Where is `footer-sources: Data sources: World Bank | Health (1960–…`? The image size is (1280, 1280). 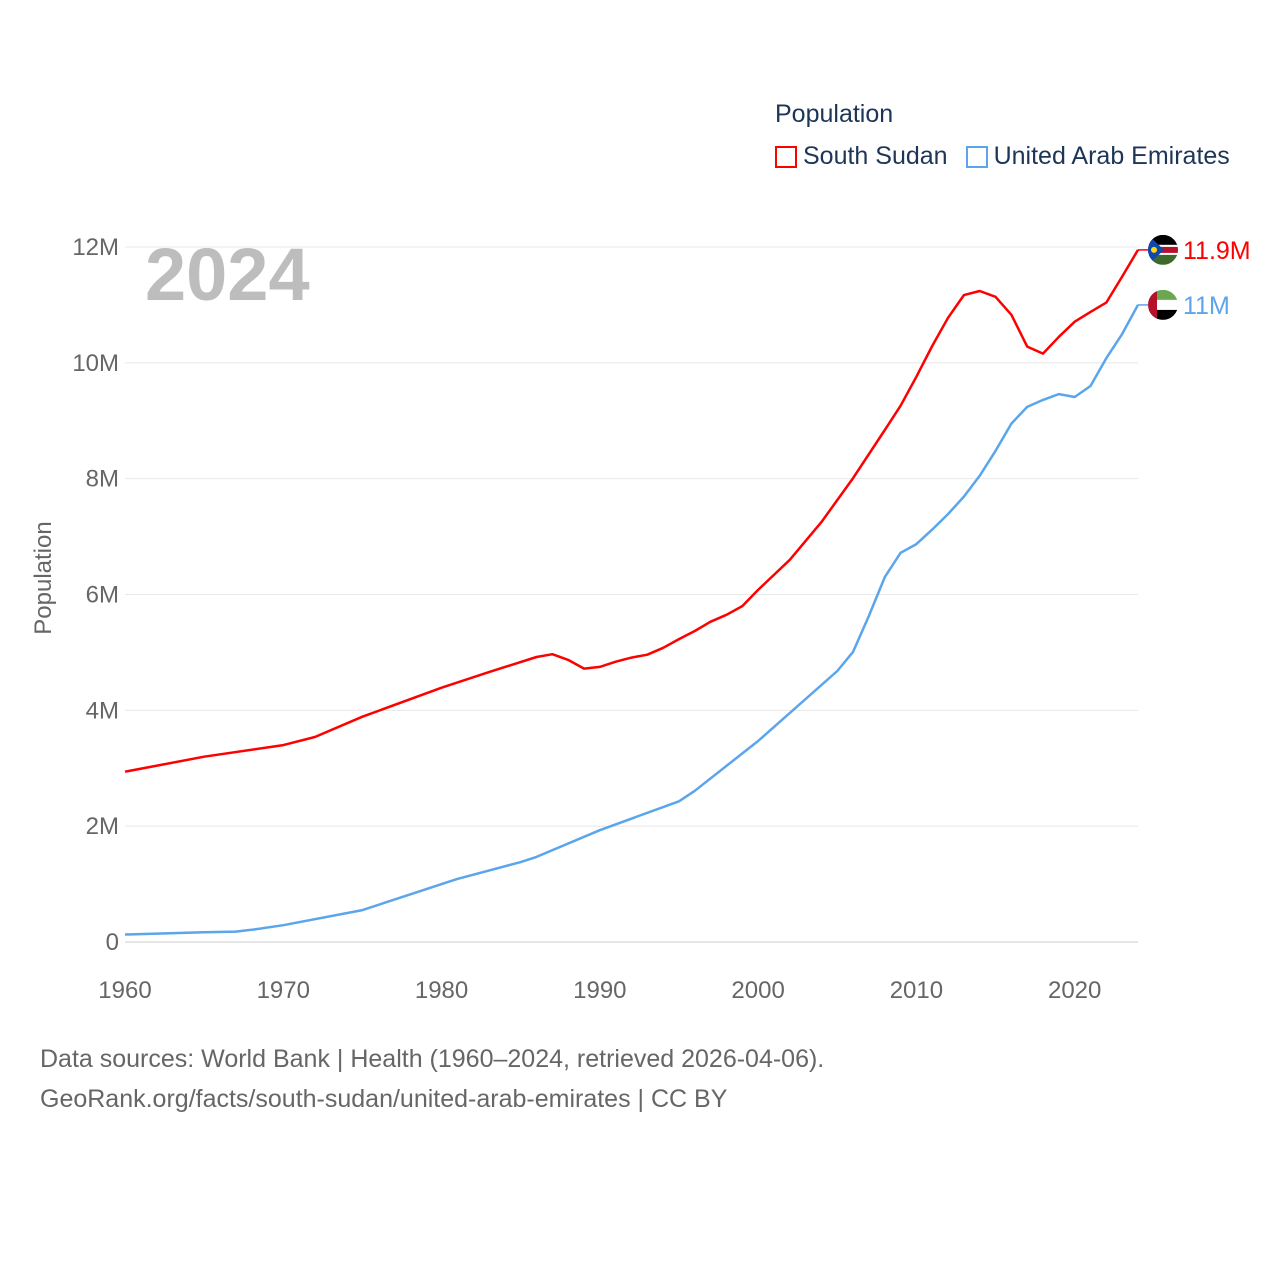
footer-sources: Data sources: World Bank | Health (1960–… is located at coordinates (432, 1059).